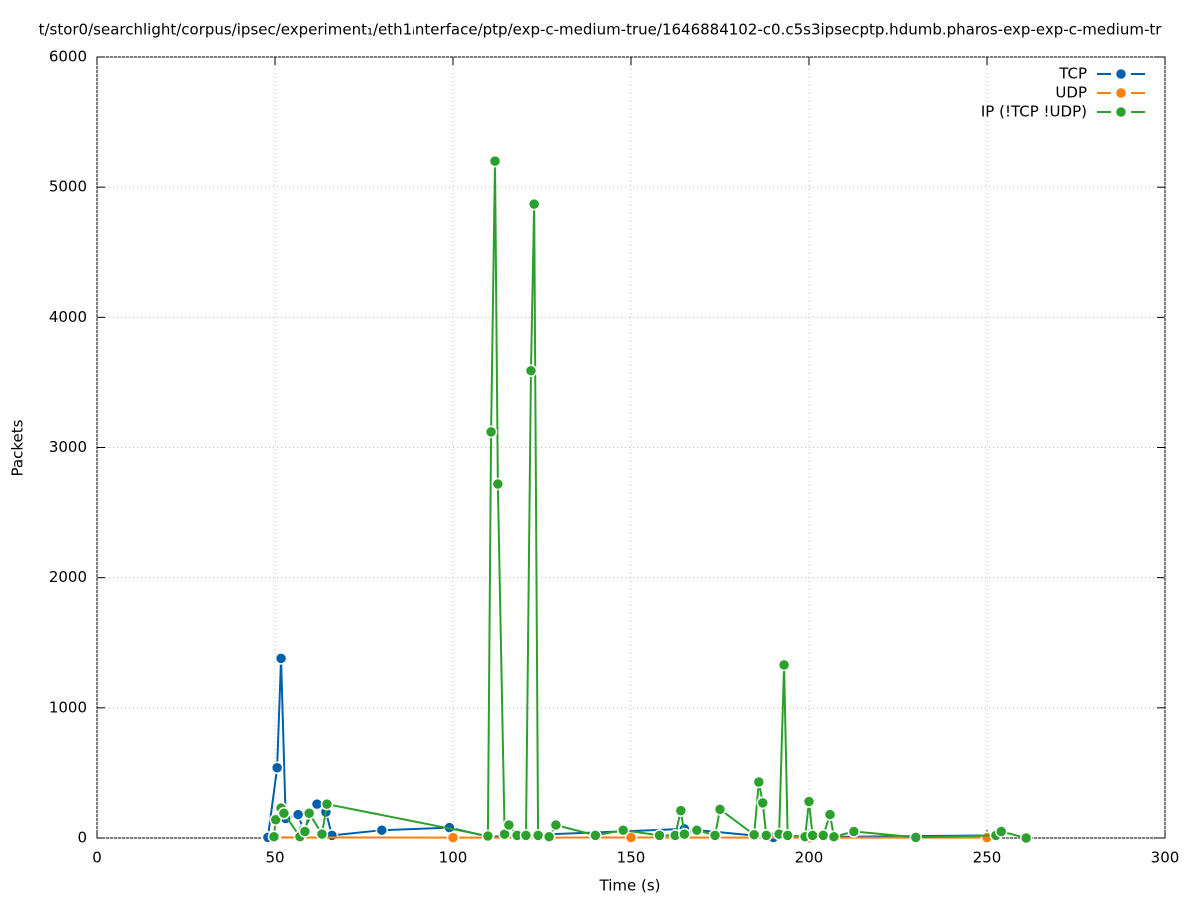  I want to click on legend-label: IP (!TCP !UDP), so click(1034, 112).